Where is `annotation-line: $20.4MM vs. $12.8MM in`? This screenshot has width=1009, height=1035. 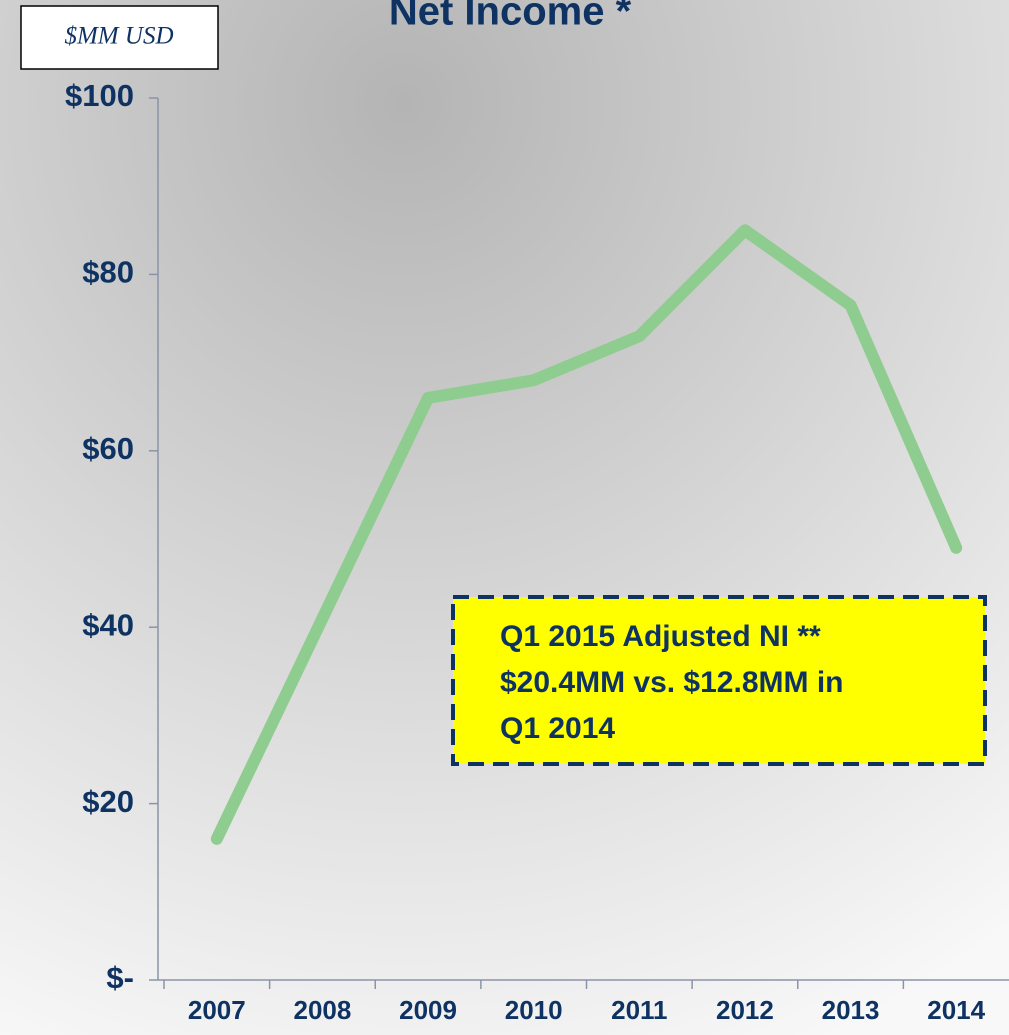
annotation-line: $20.4MM vs. $12.8MM in is located at coordinates (671, 682).